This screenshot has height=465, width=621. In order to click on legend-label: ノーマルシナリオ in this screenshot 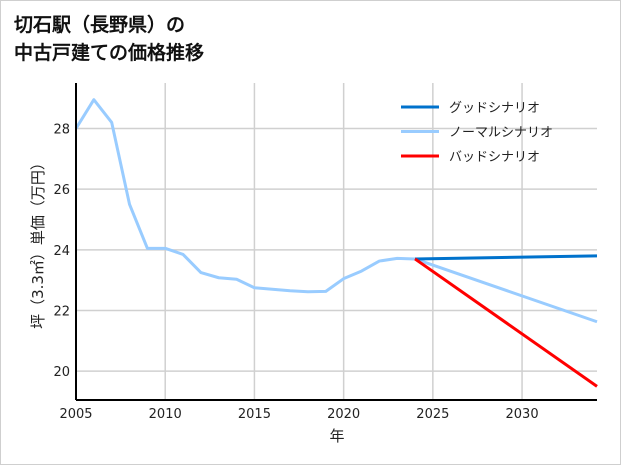, I will do `click(501, 133)`.